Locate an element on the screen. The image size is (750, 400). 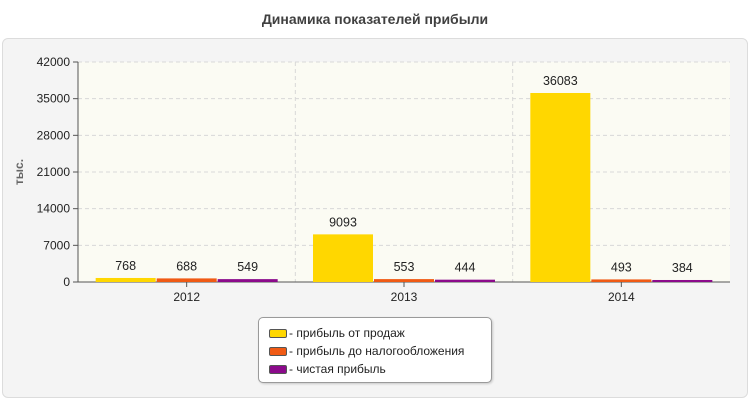
data-label: 384 is located at coordinates (682, 268).